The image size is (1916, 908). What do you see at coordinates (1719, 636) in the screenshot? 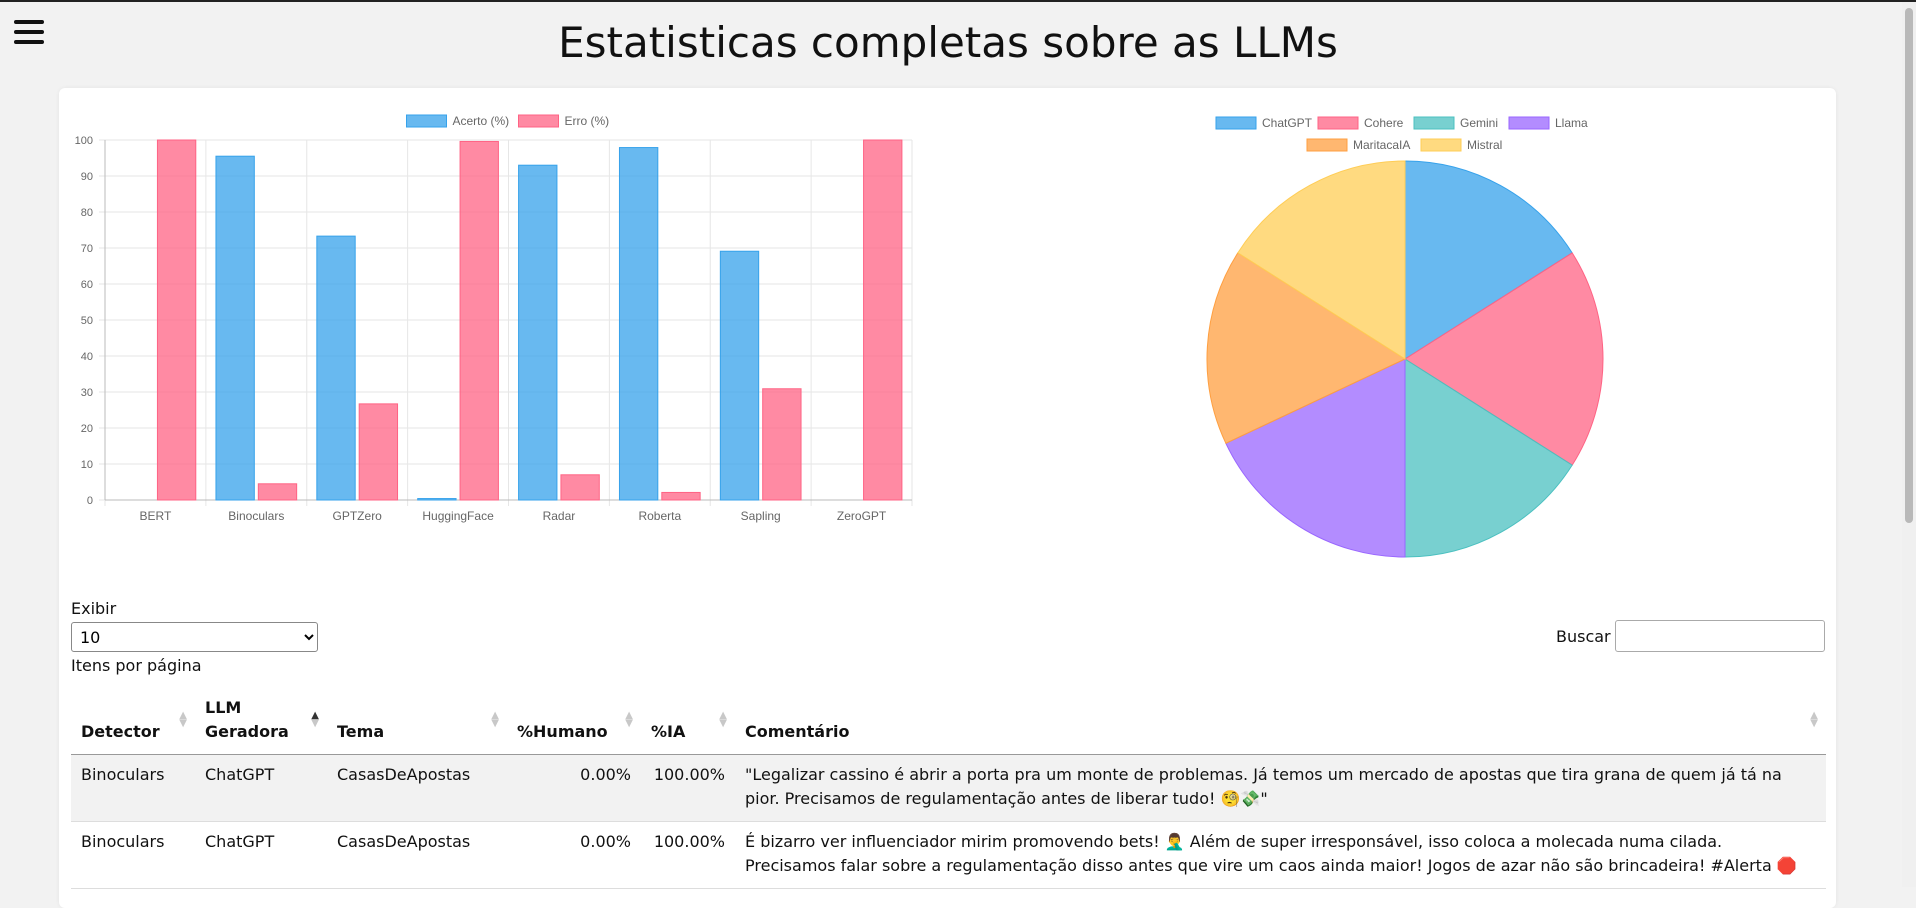
I see `search-input` at bounding box center [1719, 636].